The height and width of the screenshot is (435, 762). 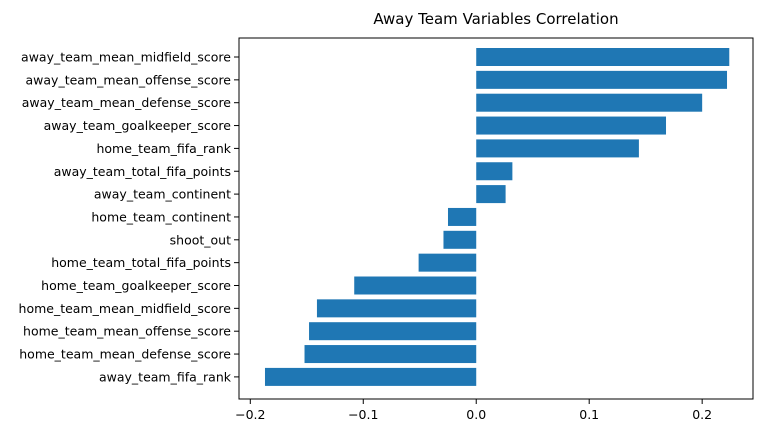 I want to click on y-tick-label: home_team_fifa_rank, so click(x=163, y=148).